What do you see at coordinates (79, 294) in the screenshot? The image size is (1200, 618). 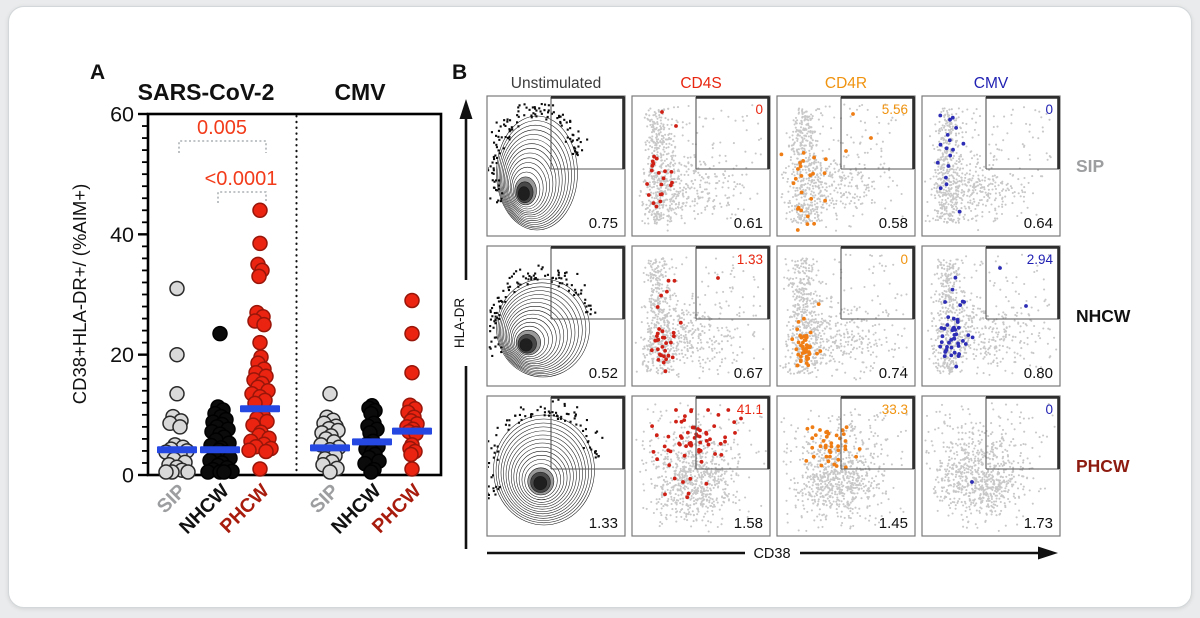 I see `panel-a-y-axis-label: CD38+HLA-DR+/ (%AIM+)` at bounding box center [79, 294].